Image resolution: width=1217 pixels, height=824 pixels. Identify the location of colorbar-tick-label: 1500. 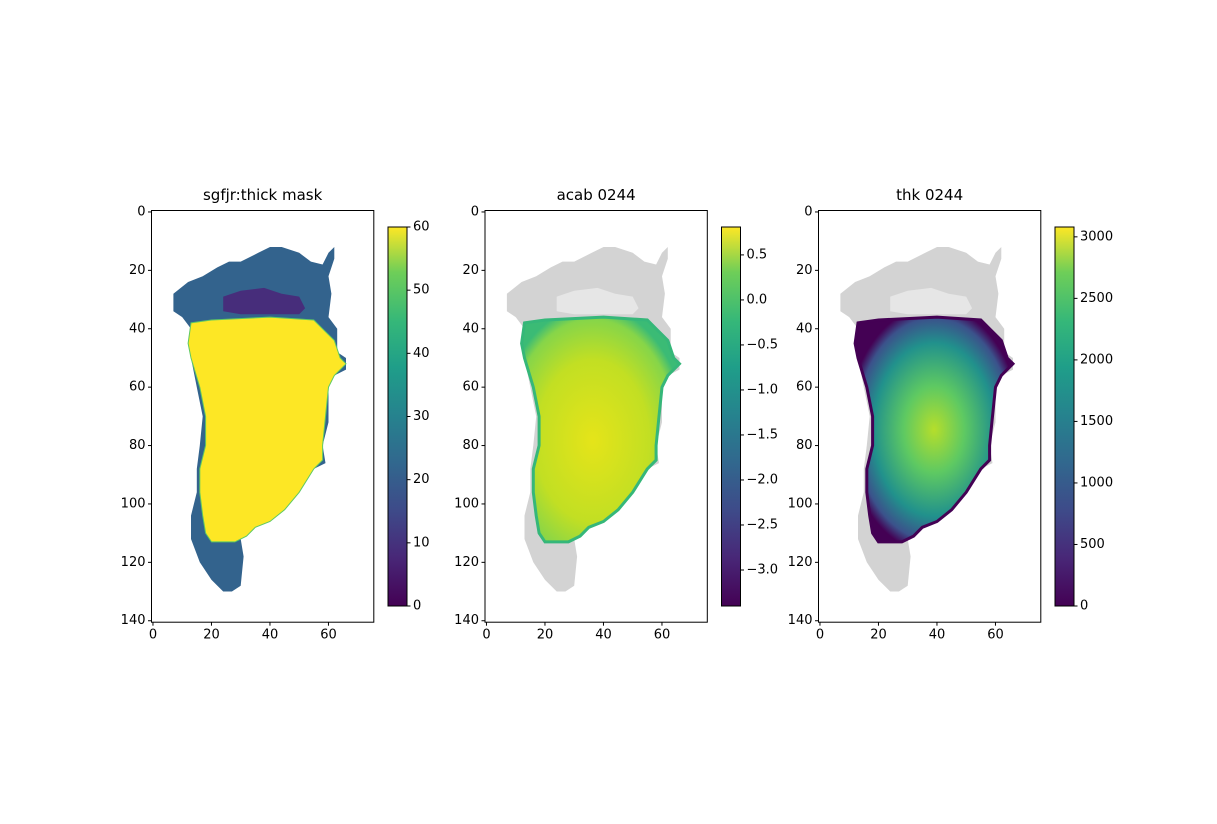
(1096, 421).